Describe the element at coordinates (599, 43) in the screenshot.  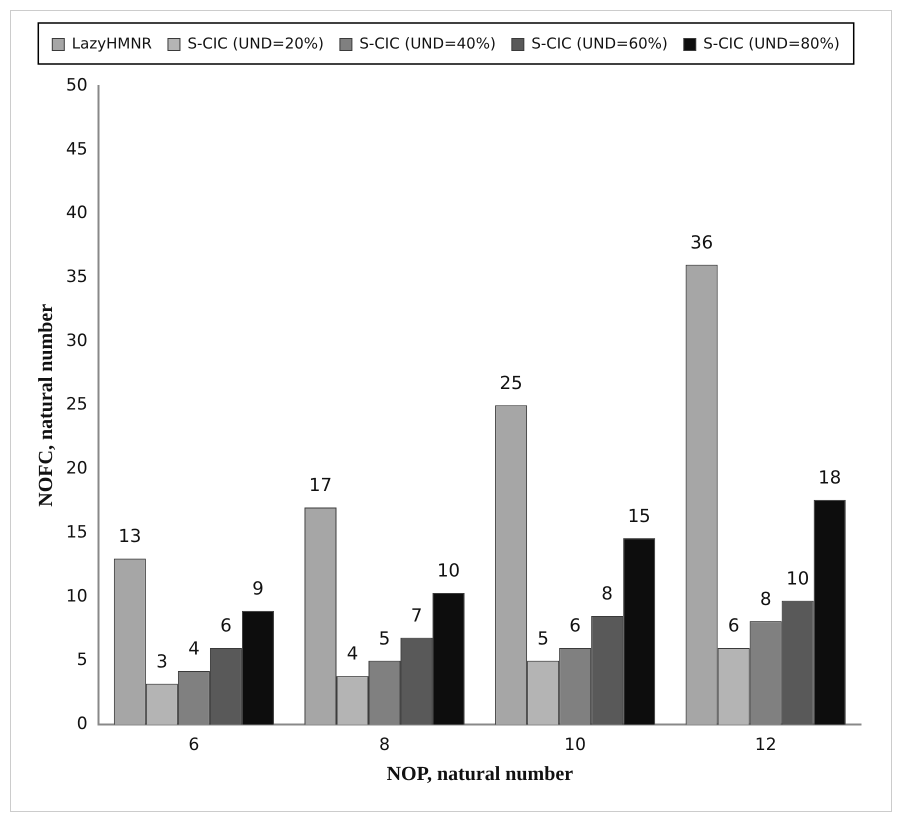
I see `legend-label: S-CIC (UND=60%)` at that location.